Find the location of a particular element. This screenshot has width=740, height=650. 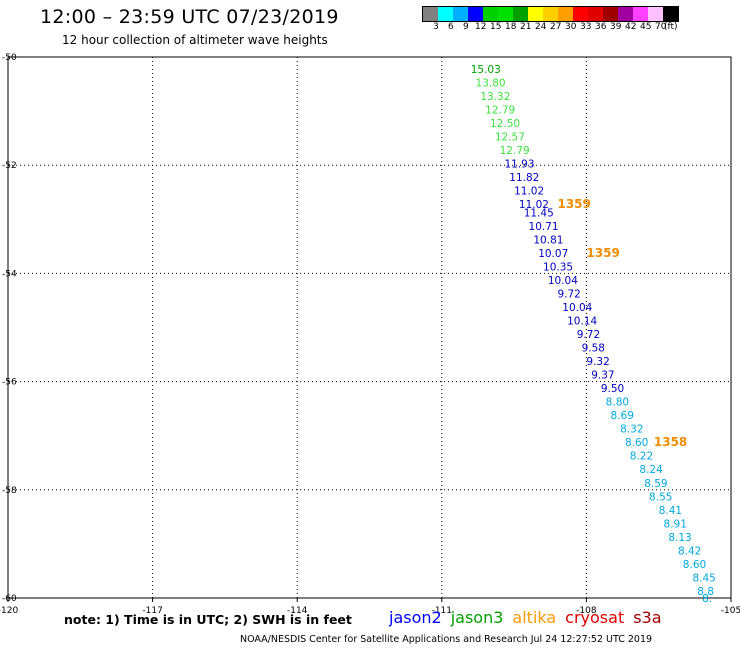

wave-height-label: 8.59 is located at coordinates (655, 484).